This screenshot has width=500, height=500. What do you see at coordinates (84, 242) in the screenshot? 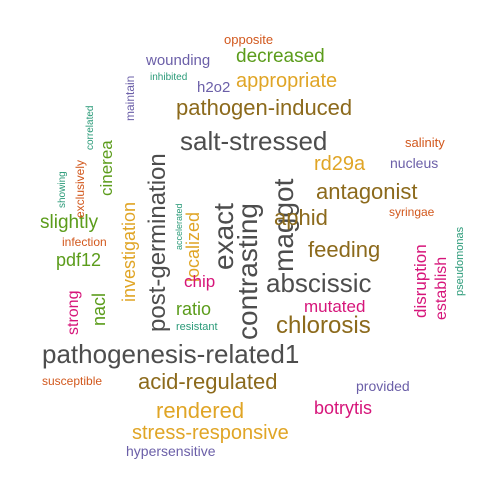
I see `cloud-word-infection: infection` at bounding box center [84, 242].